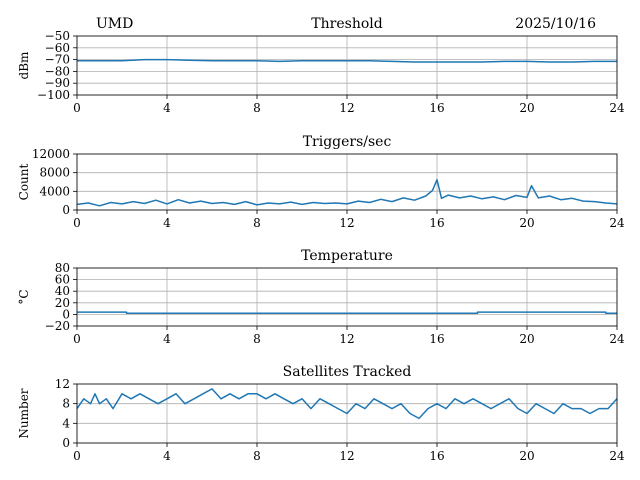 The image size is (640, 480). Describe the element at coordinates (57, 60) in the screenshot. I see `threshold-ytick-label-3: −70` at that location.